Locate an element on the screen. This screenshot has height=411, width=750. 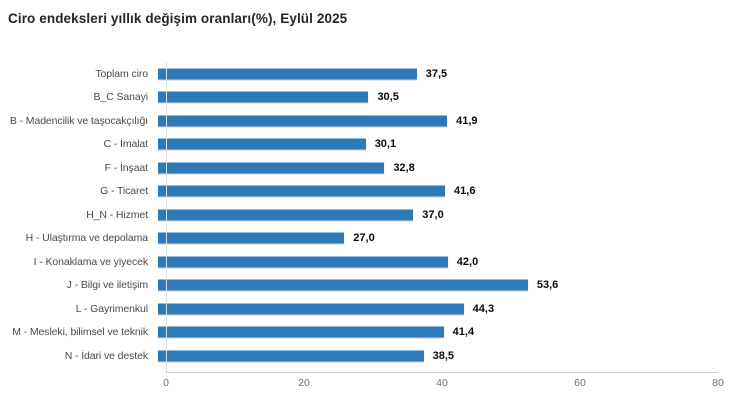
bar-row: C - İmalat 30,1 is located at coordinates (375, 145).